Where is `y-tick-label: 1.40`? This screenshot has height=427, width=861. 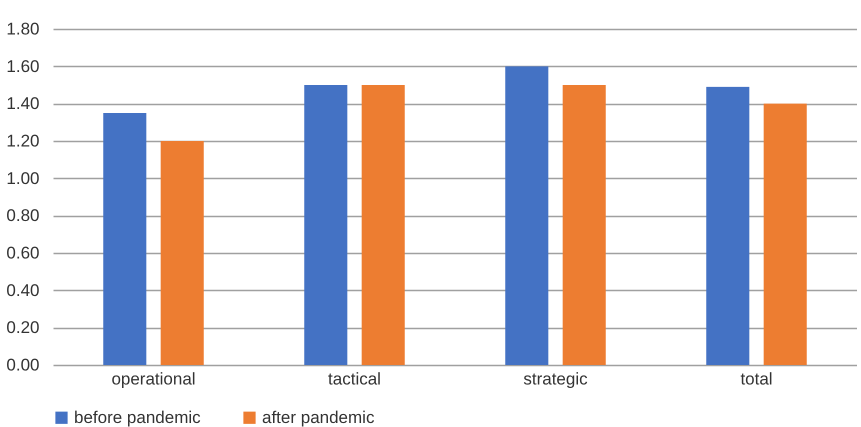
y-tick-label: 1.40 is located at coordinates (23, 104).